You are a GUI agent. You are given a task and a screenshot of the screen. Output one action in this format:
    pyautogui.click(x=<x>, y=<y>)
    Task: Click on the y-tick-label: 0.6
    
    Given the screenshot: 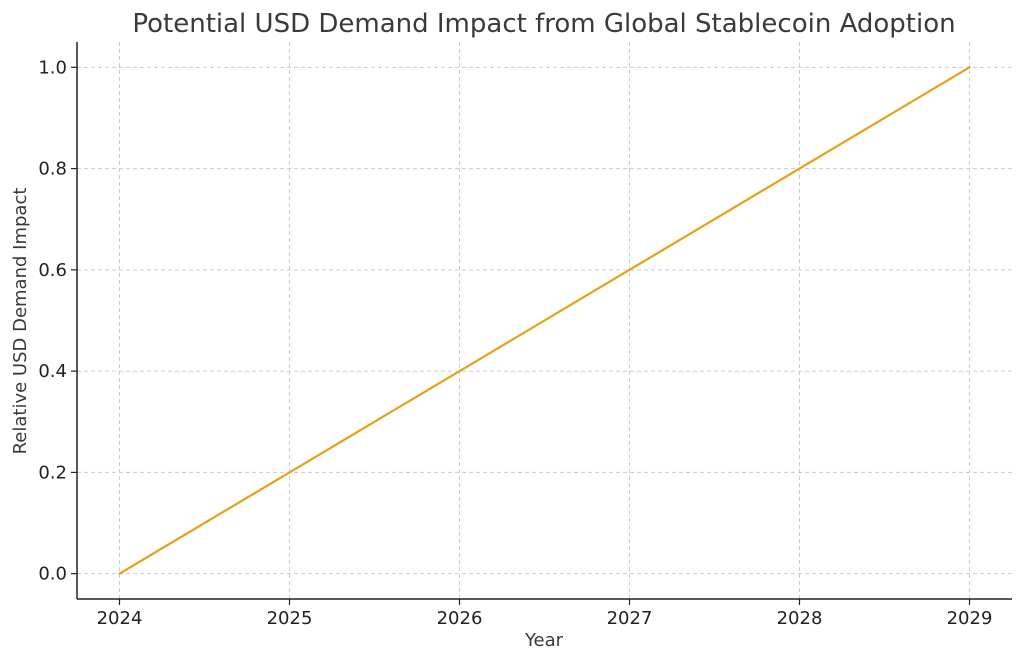 What is the action you would take?
    pyautogui.click(x=52, y=270)
    